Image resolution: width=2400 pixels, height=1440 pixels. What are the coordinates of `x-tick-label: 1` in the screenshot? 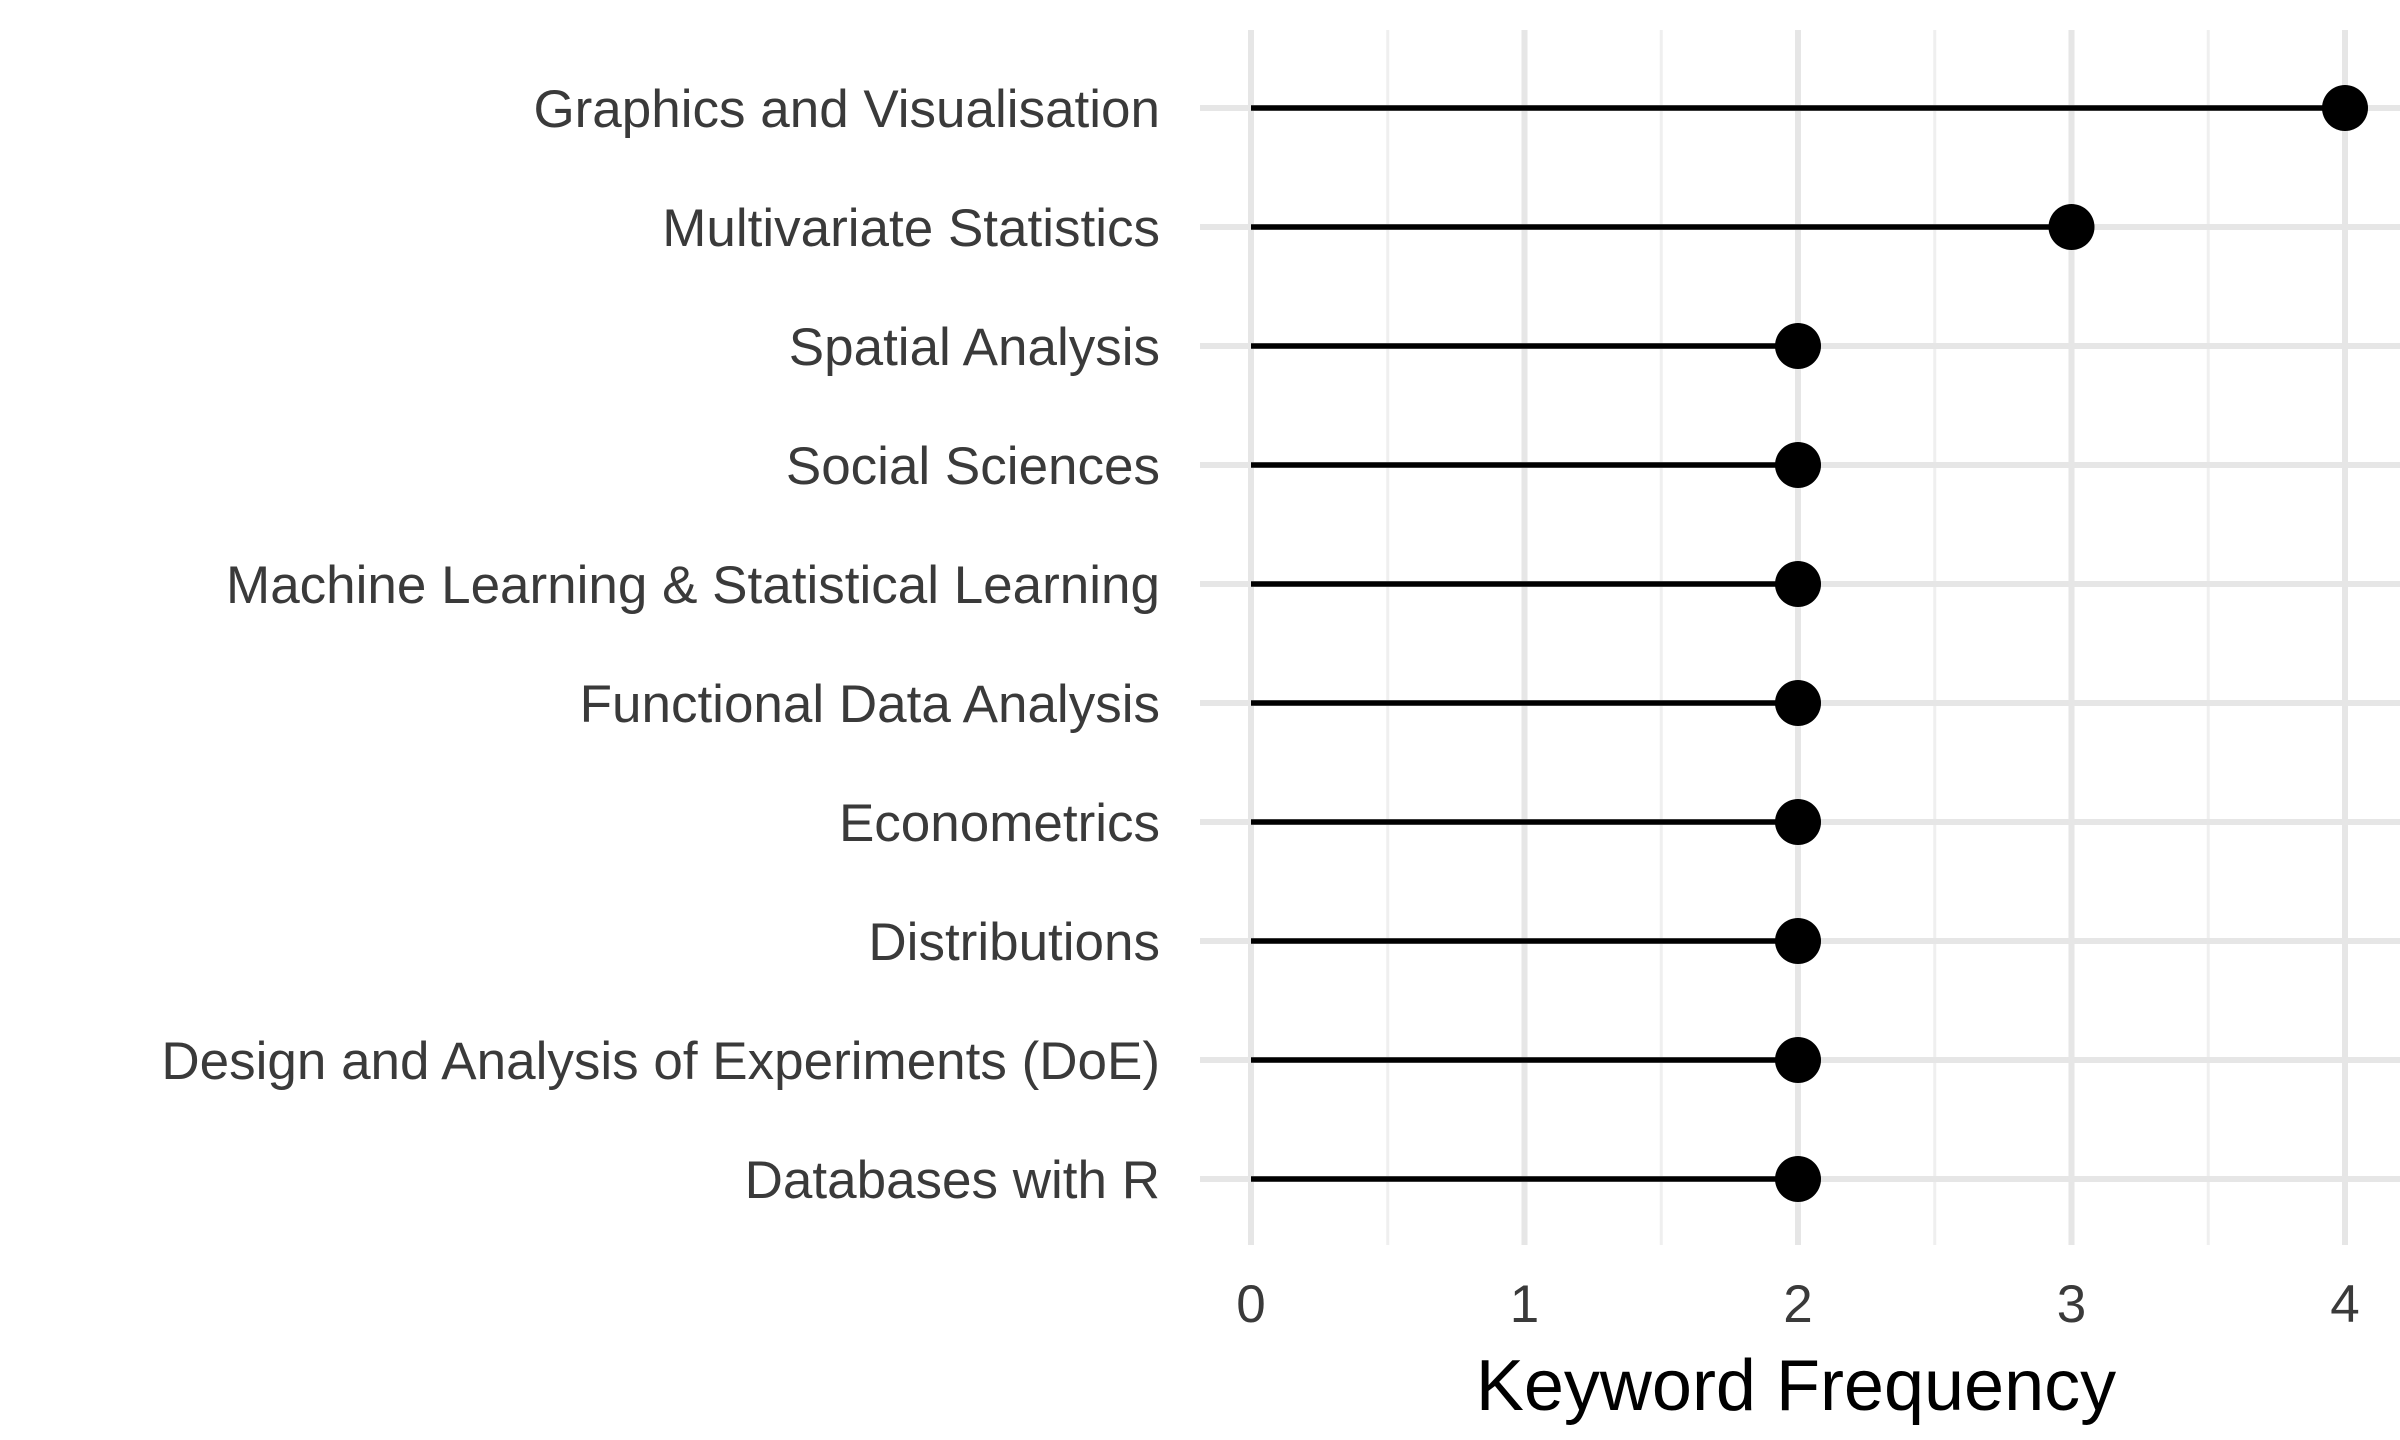 It's located at (1524, 1304).